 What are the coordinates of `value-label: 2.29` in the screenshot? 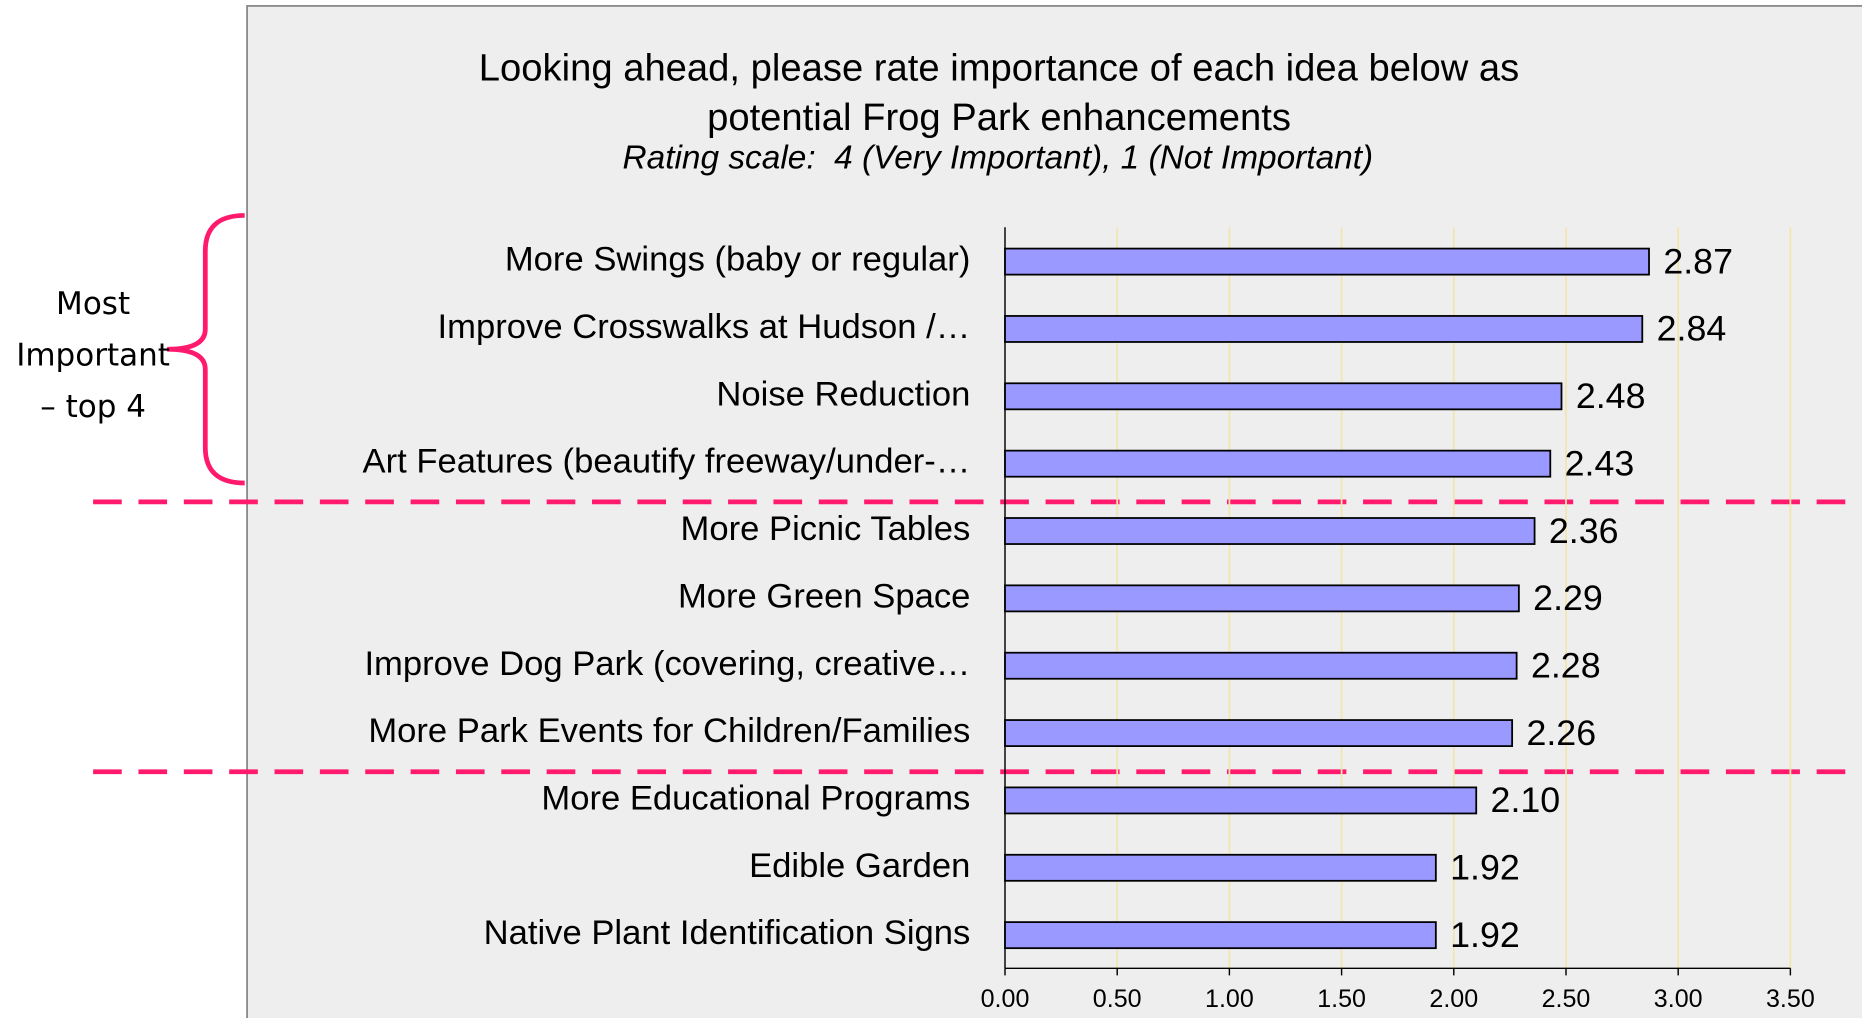 It's located at (1568, 598).